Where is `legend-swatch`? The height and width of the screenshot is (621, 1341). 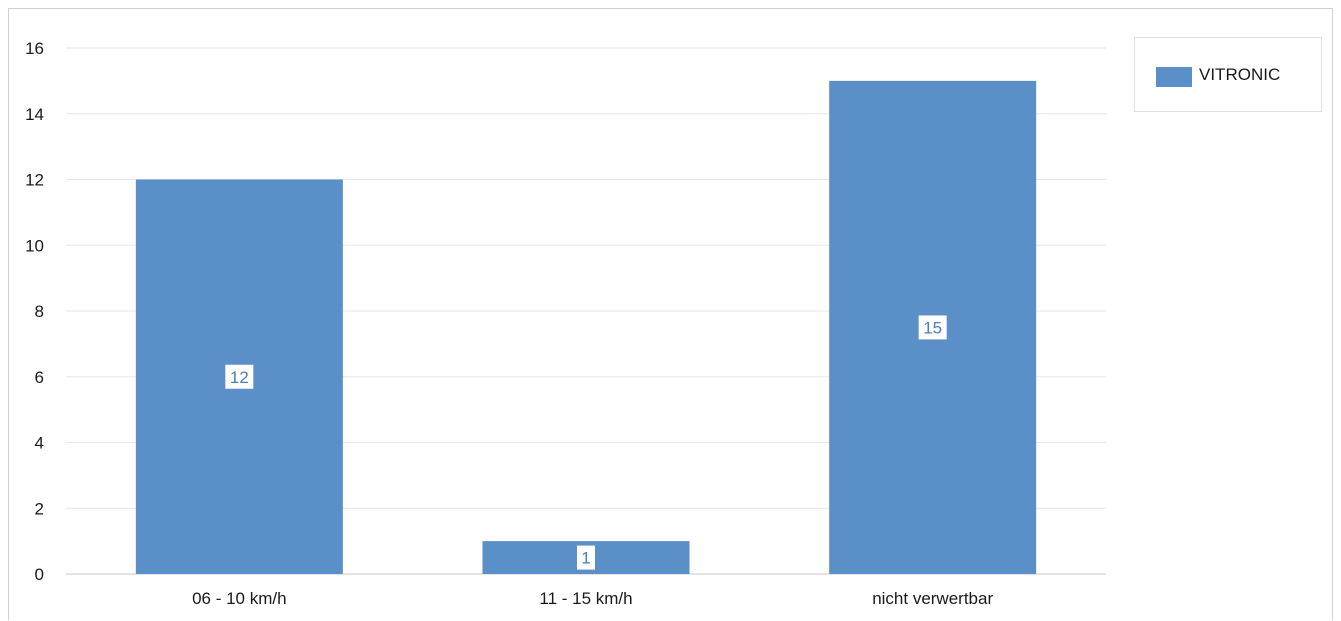 legend-swatch is located at coordinates (1174, 77).